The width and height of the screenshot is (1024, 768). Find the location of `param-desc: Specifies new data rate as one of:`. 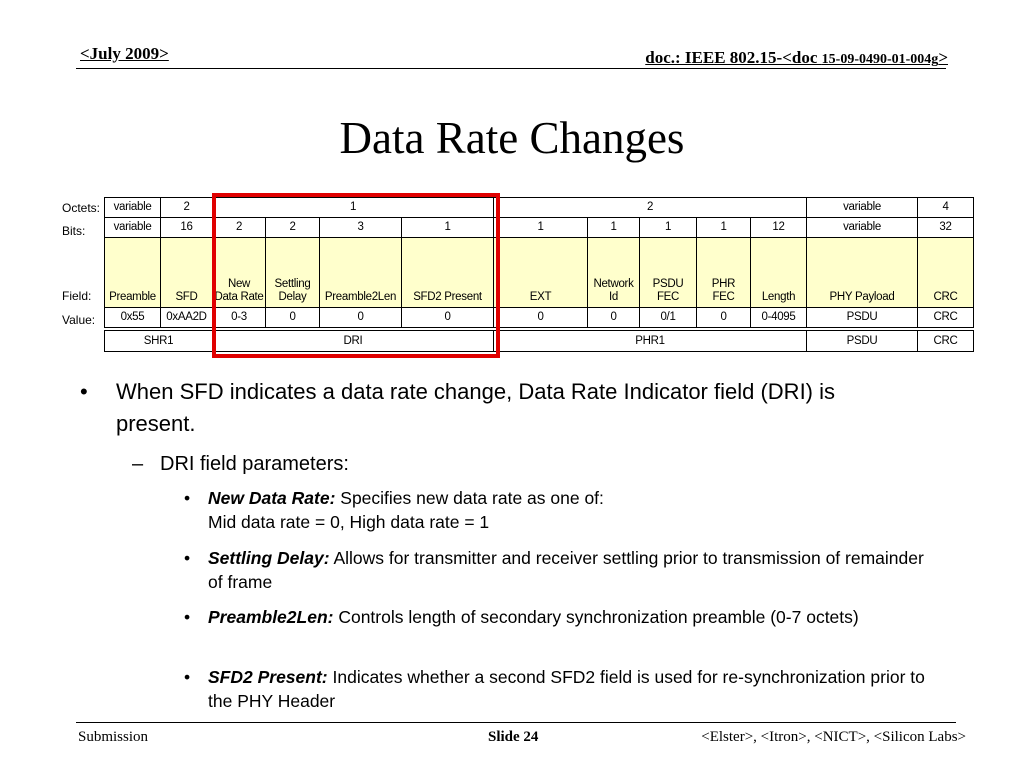

param-desc: Specifies new data rate as one of: is located at coordinates (469, 498).